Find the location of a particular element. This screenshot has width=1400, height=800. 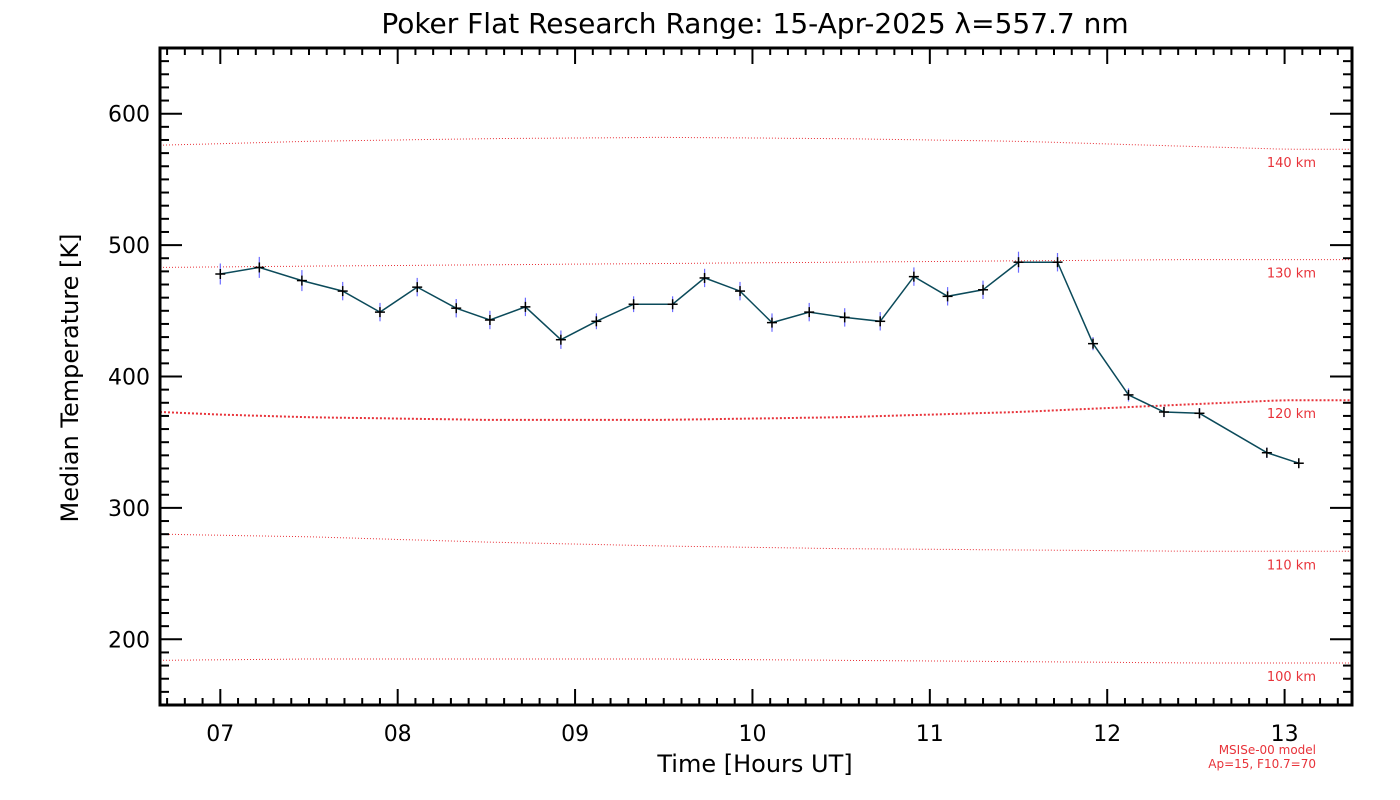

reference-line-120km is located at coordinates (755, 410).